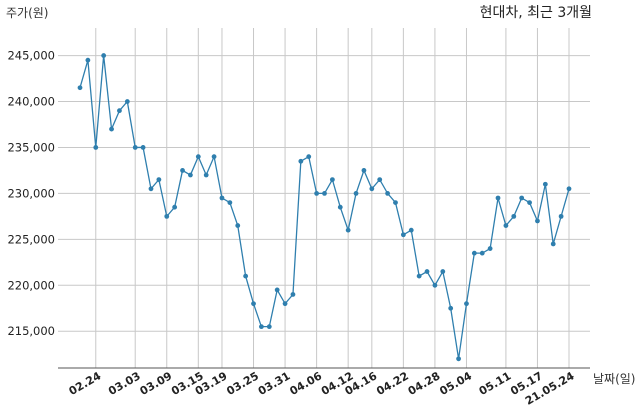 Image resolution: width=640 pixels, height=409 pixels. What do you see at coordinates (455, 383) in the screenshot?
I see `x-tick-label: 05.04` at bounding box center [455, 383].